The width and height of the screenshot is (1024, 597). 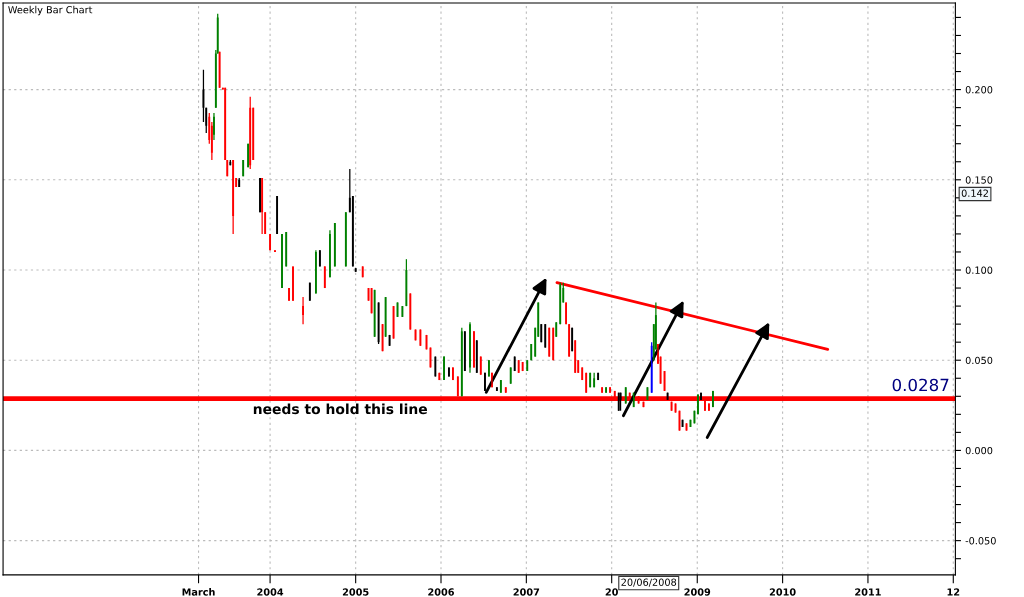 I want to click on x-tick-label: 2004, so click(x=270, y=592).